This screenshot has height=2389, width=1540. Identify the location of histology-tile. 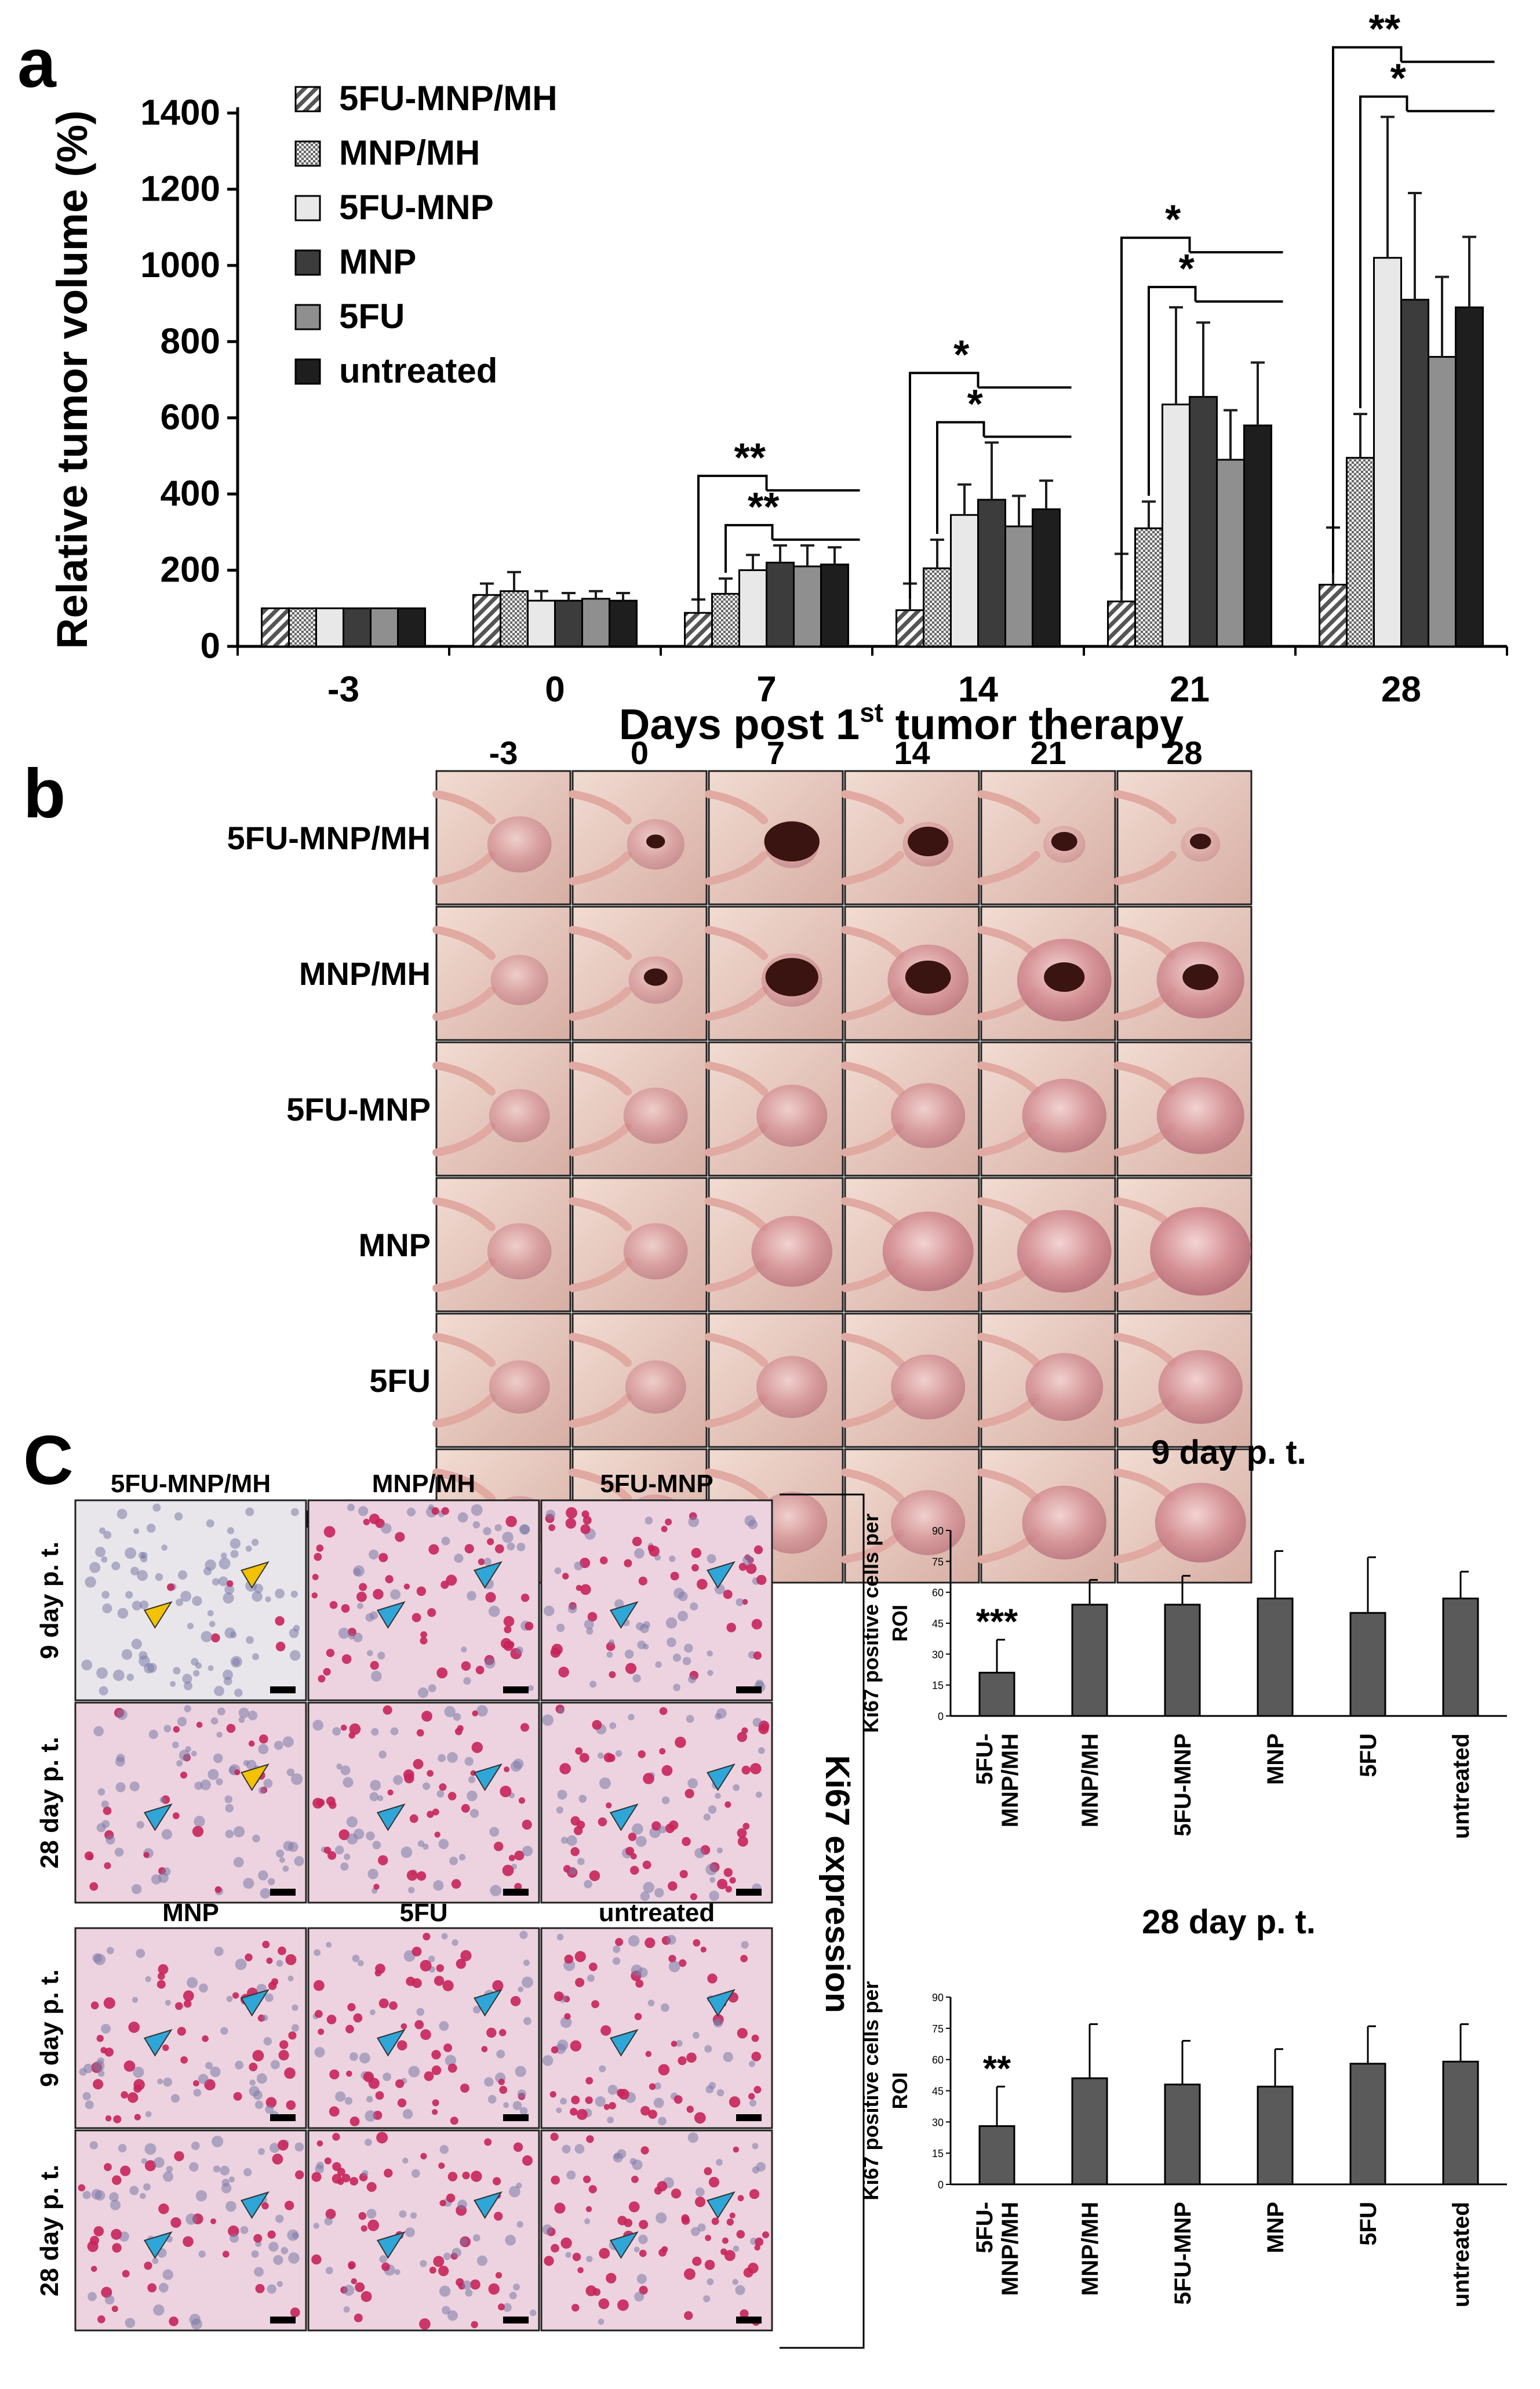
(424, 1600).